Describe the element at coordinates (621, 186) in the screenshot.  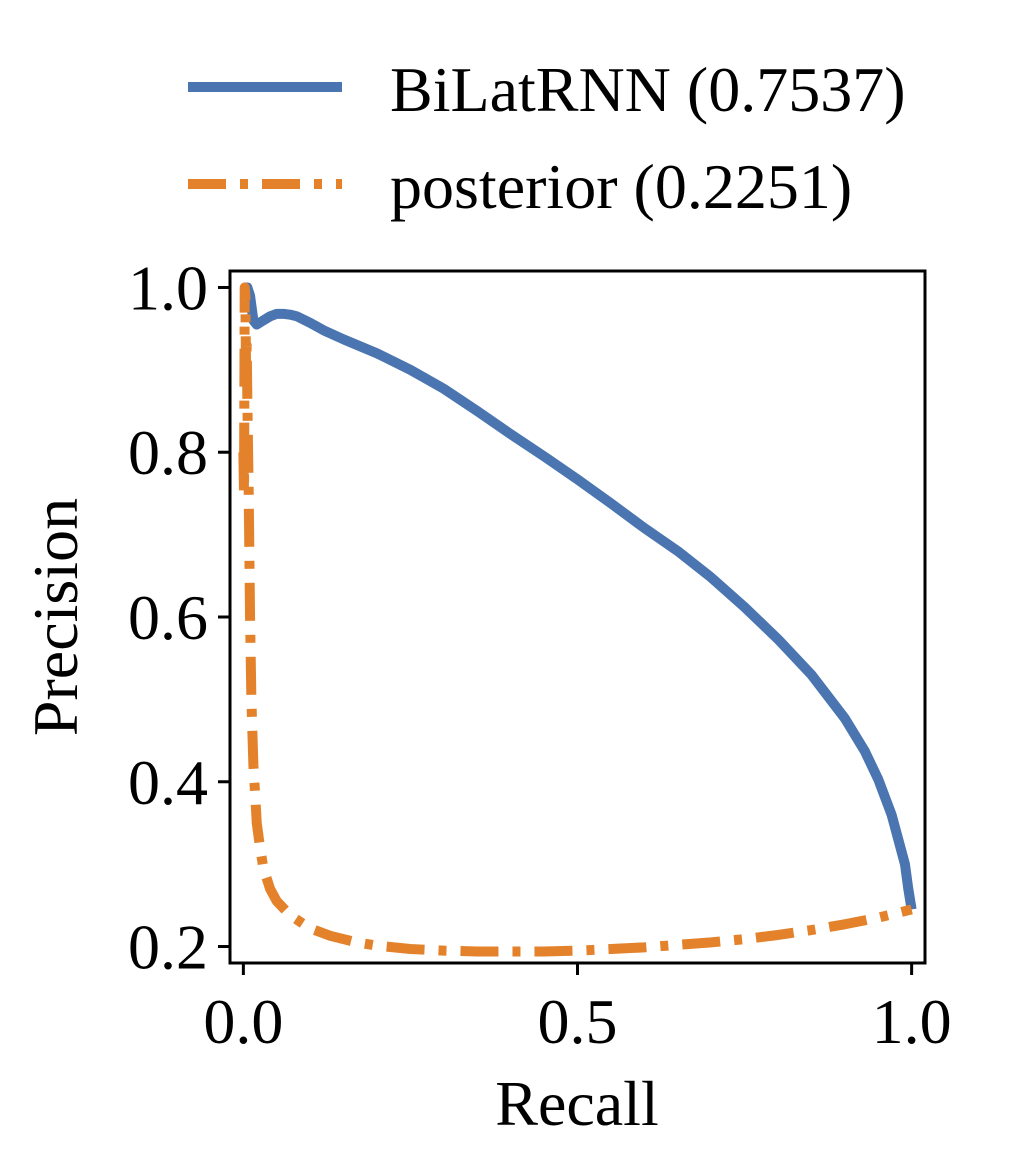
I see `legend-label-posterior: posterior (0.2251)` at that location.